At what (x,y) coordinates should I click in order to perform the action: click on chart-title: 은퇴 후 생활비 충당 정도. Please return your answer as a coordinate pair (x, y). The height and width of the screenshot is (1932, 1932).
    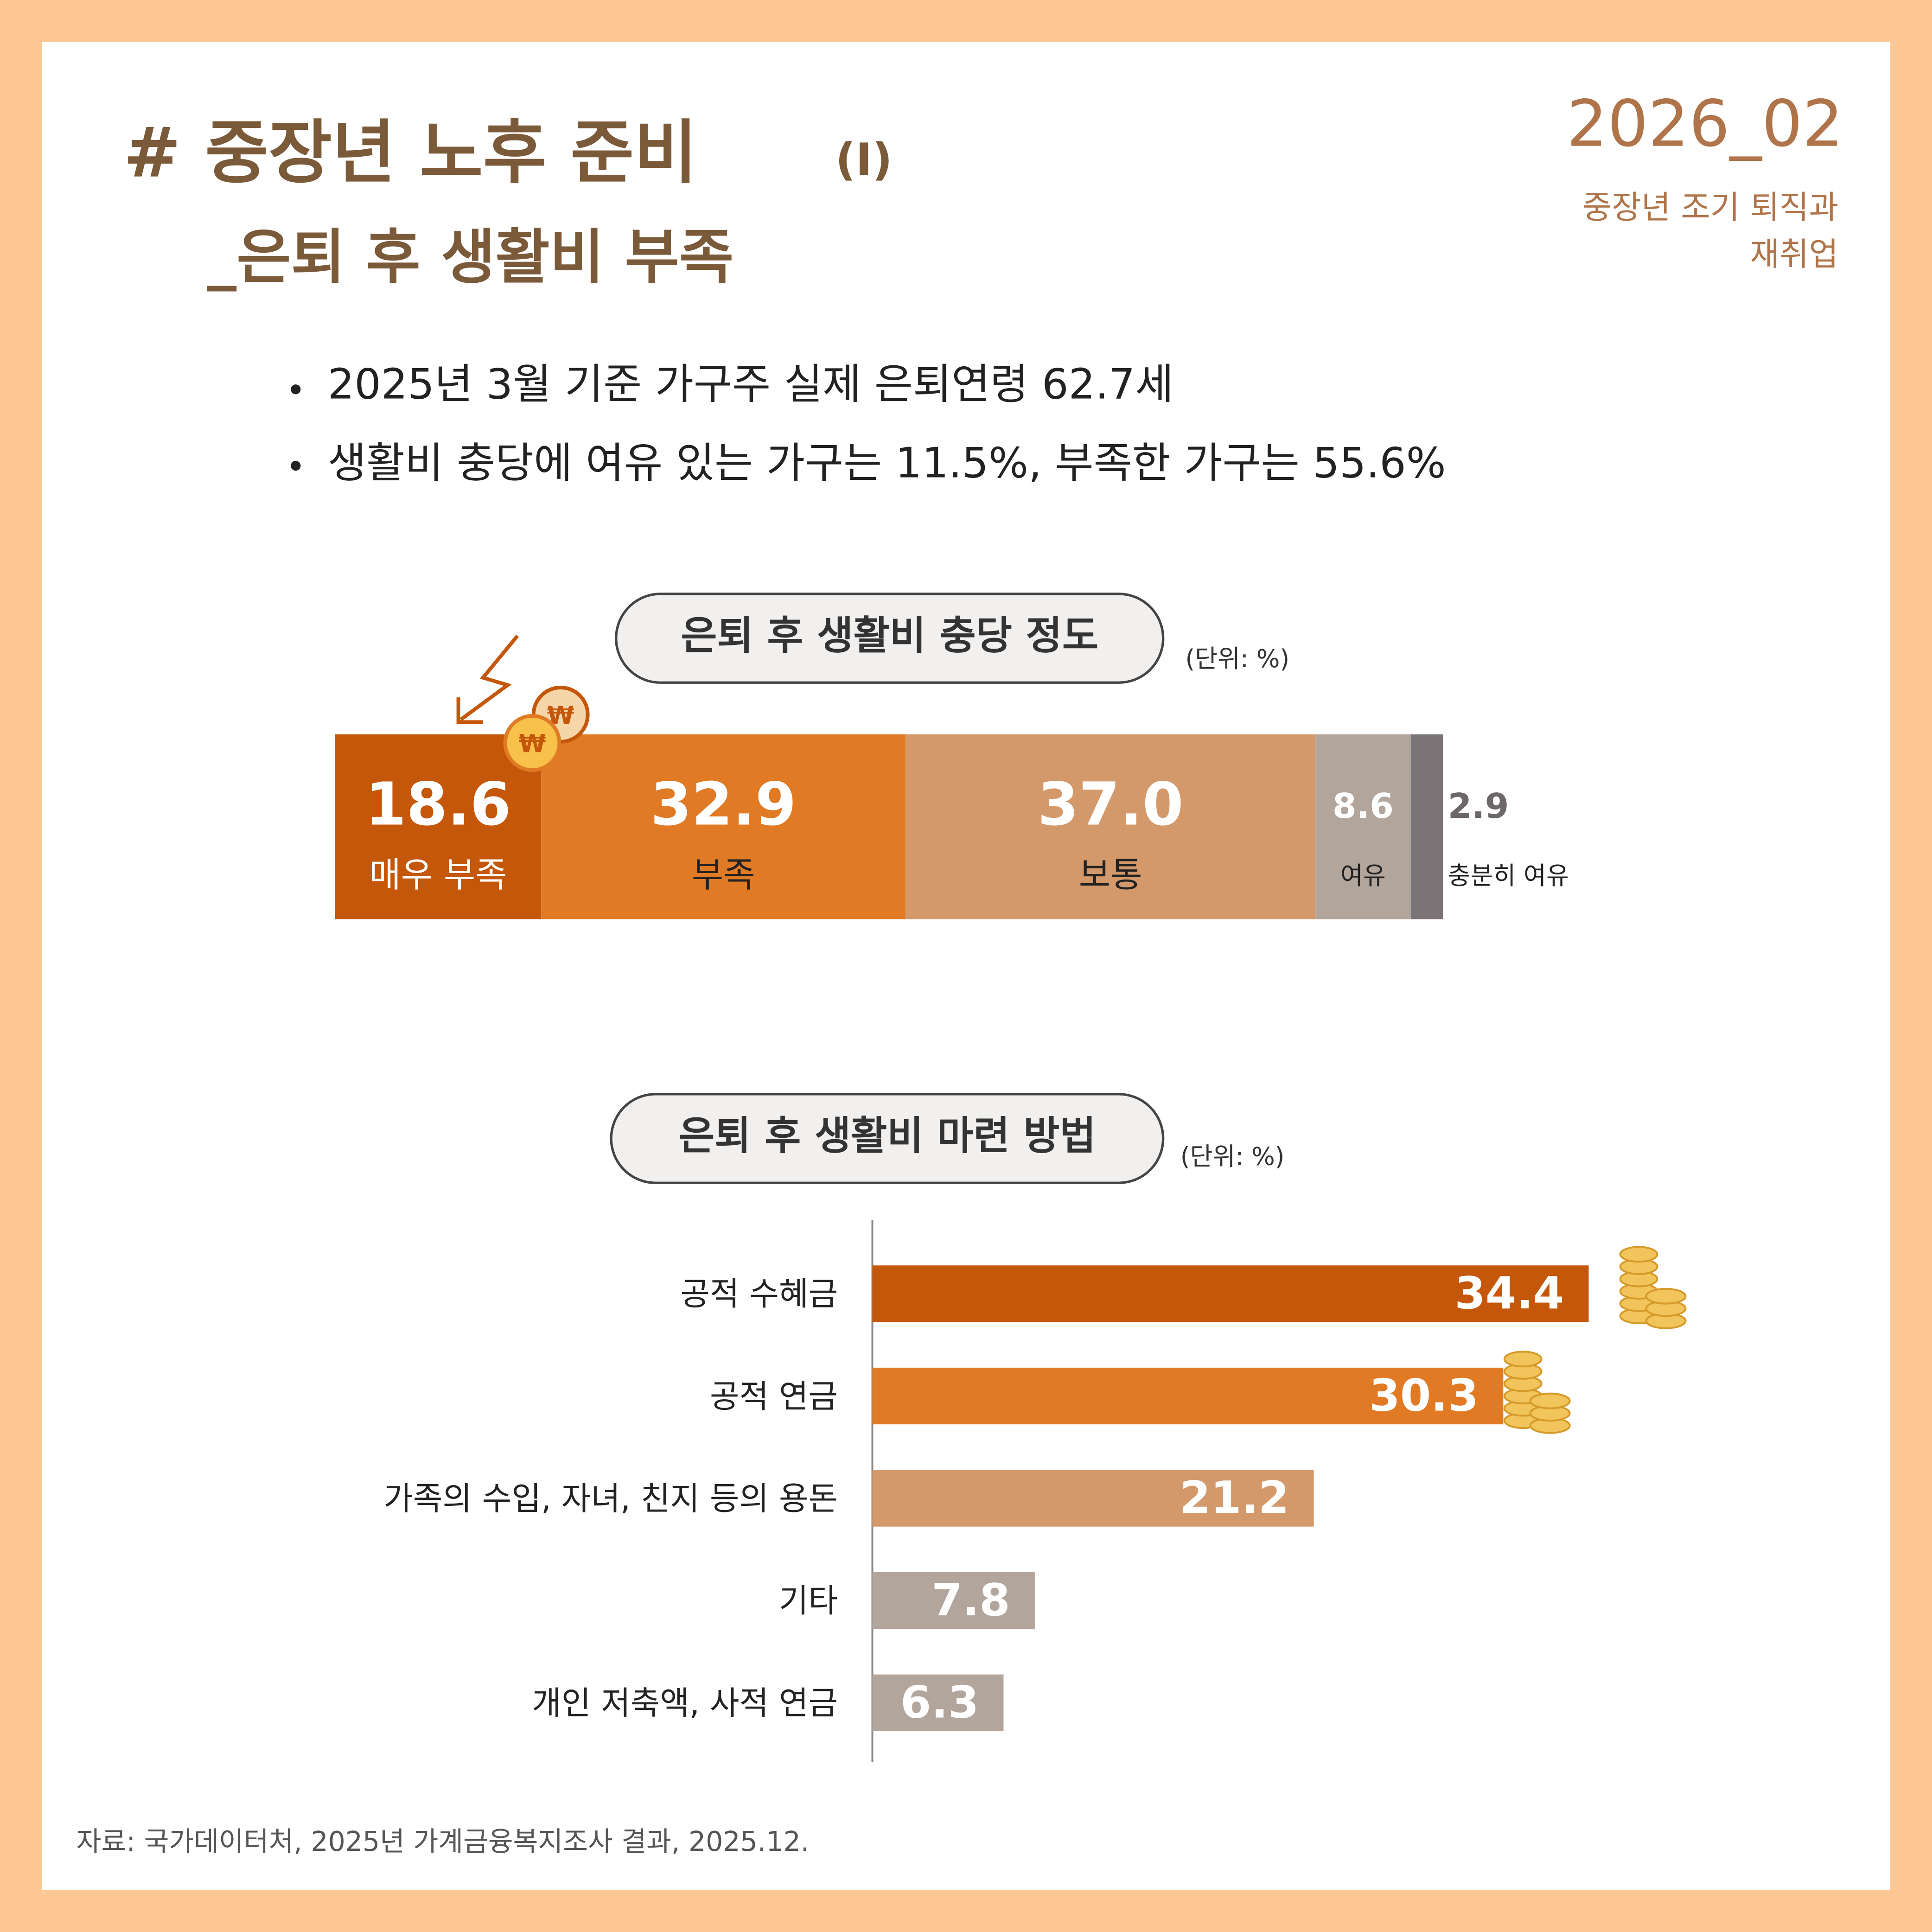
    Looking at the image, I should click on (890, 636).